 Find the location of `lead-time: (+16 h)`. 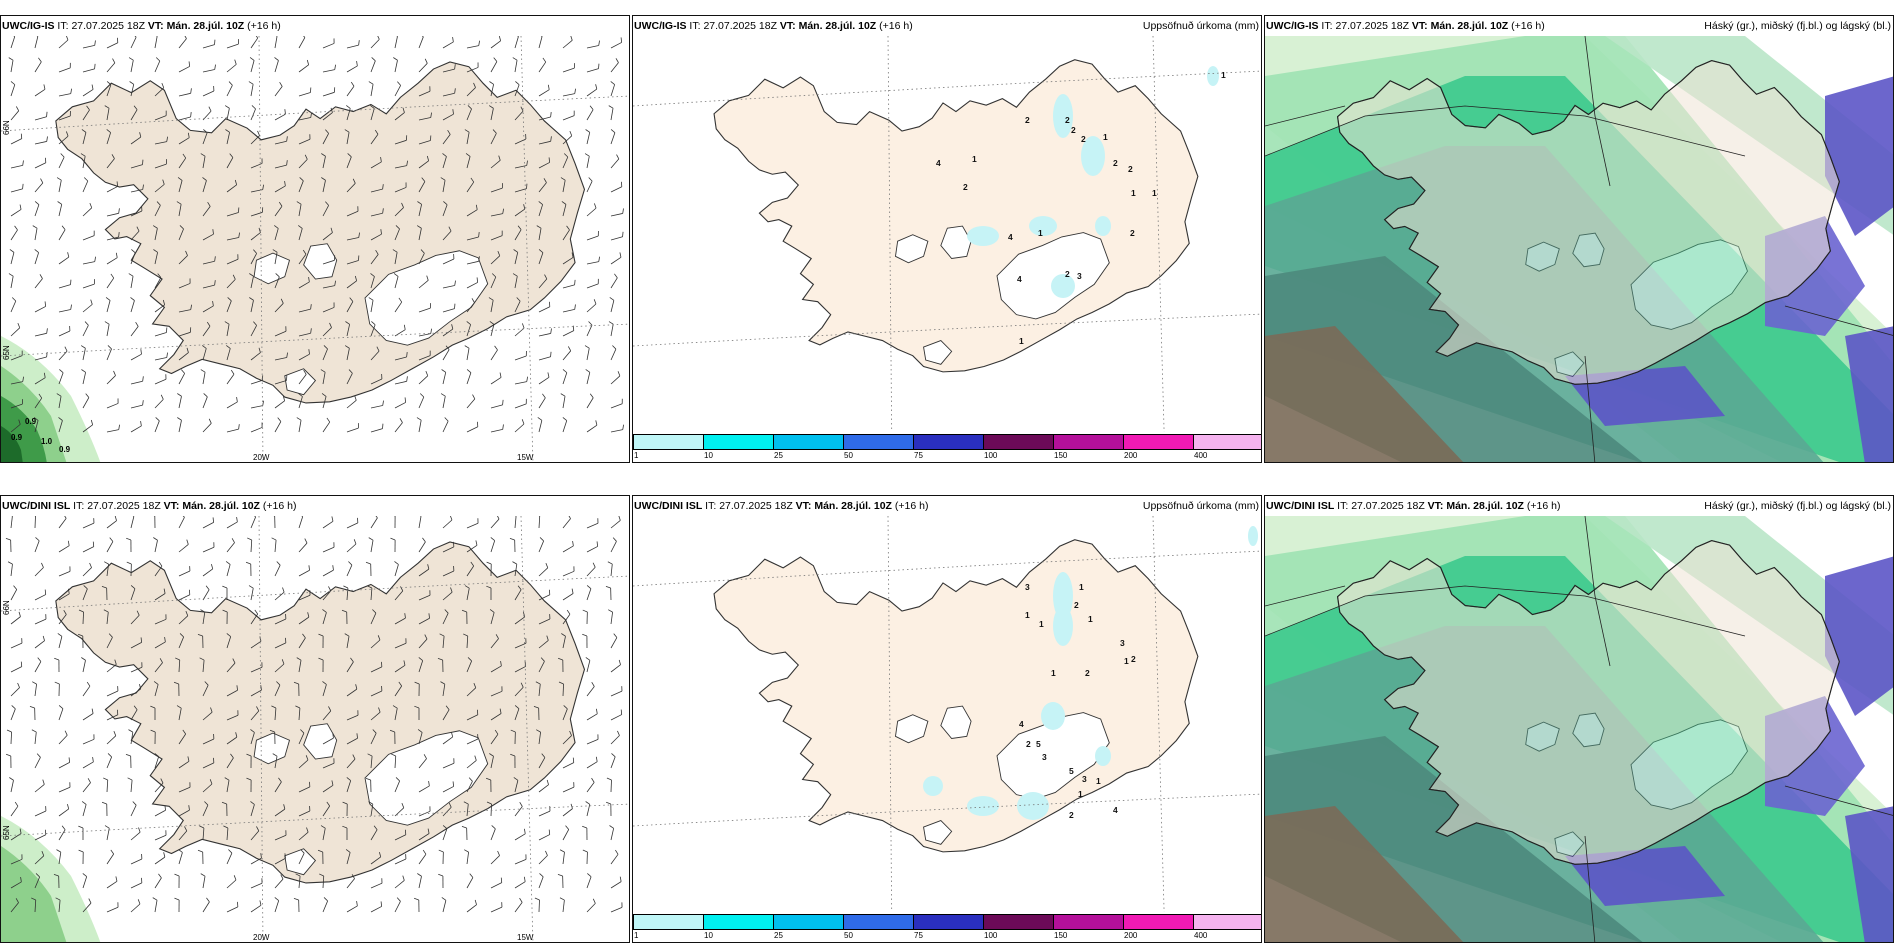

lead-time: (+16 h) is located at coordinates (896, 26).